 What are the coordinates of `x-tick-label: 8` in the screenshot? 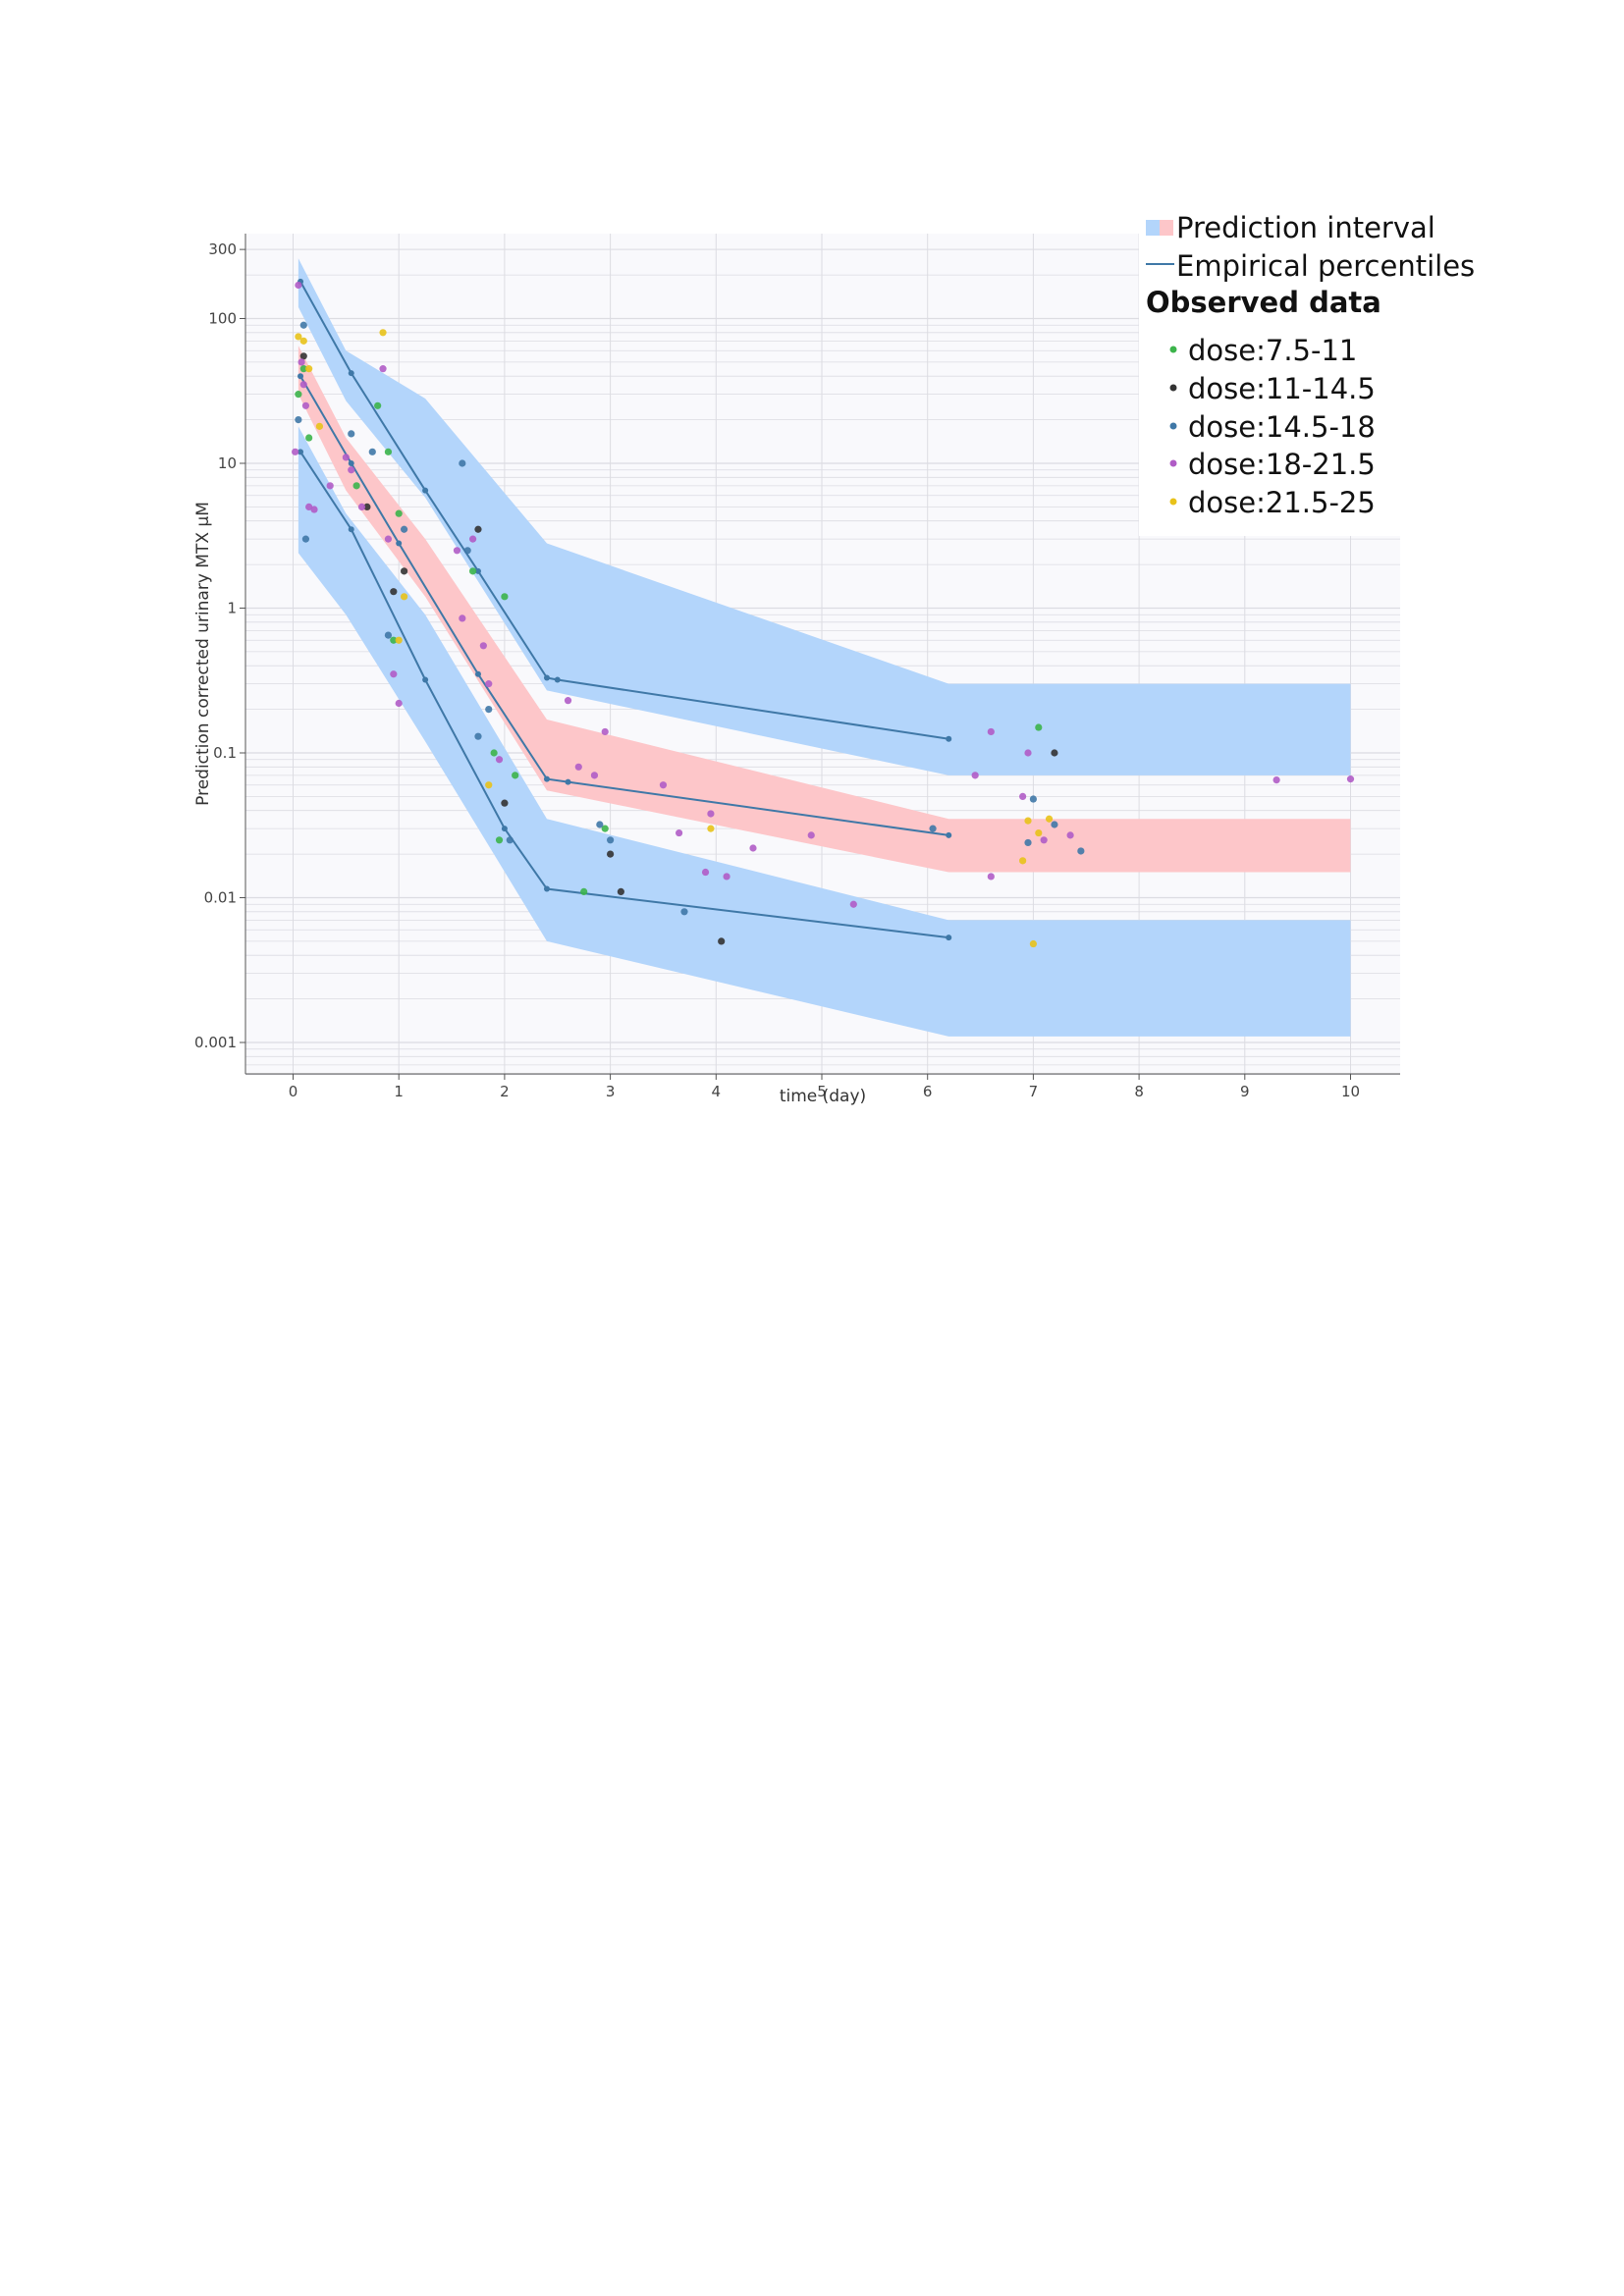 It's located at (1139, 1091).